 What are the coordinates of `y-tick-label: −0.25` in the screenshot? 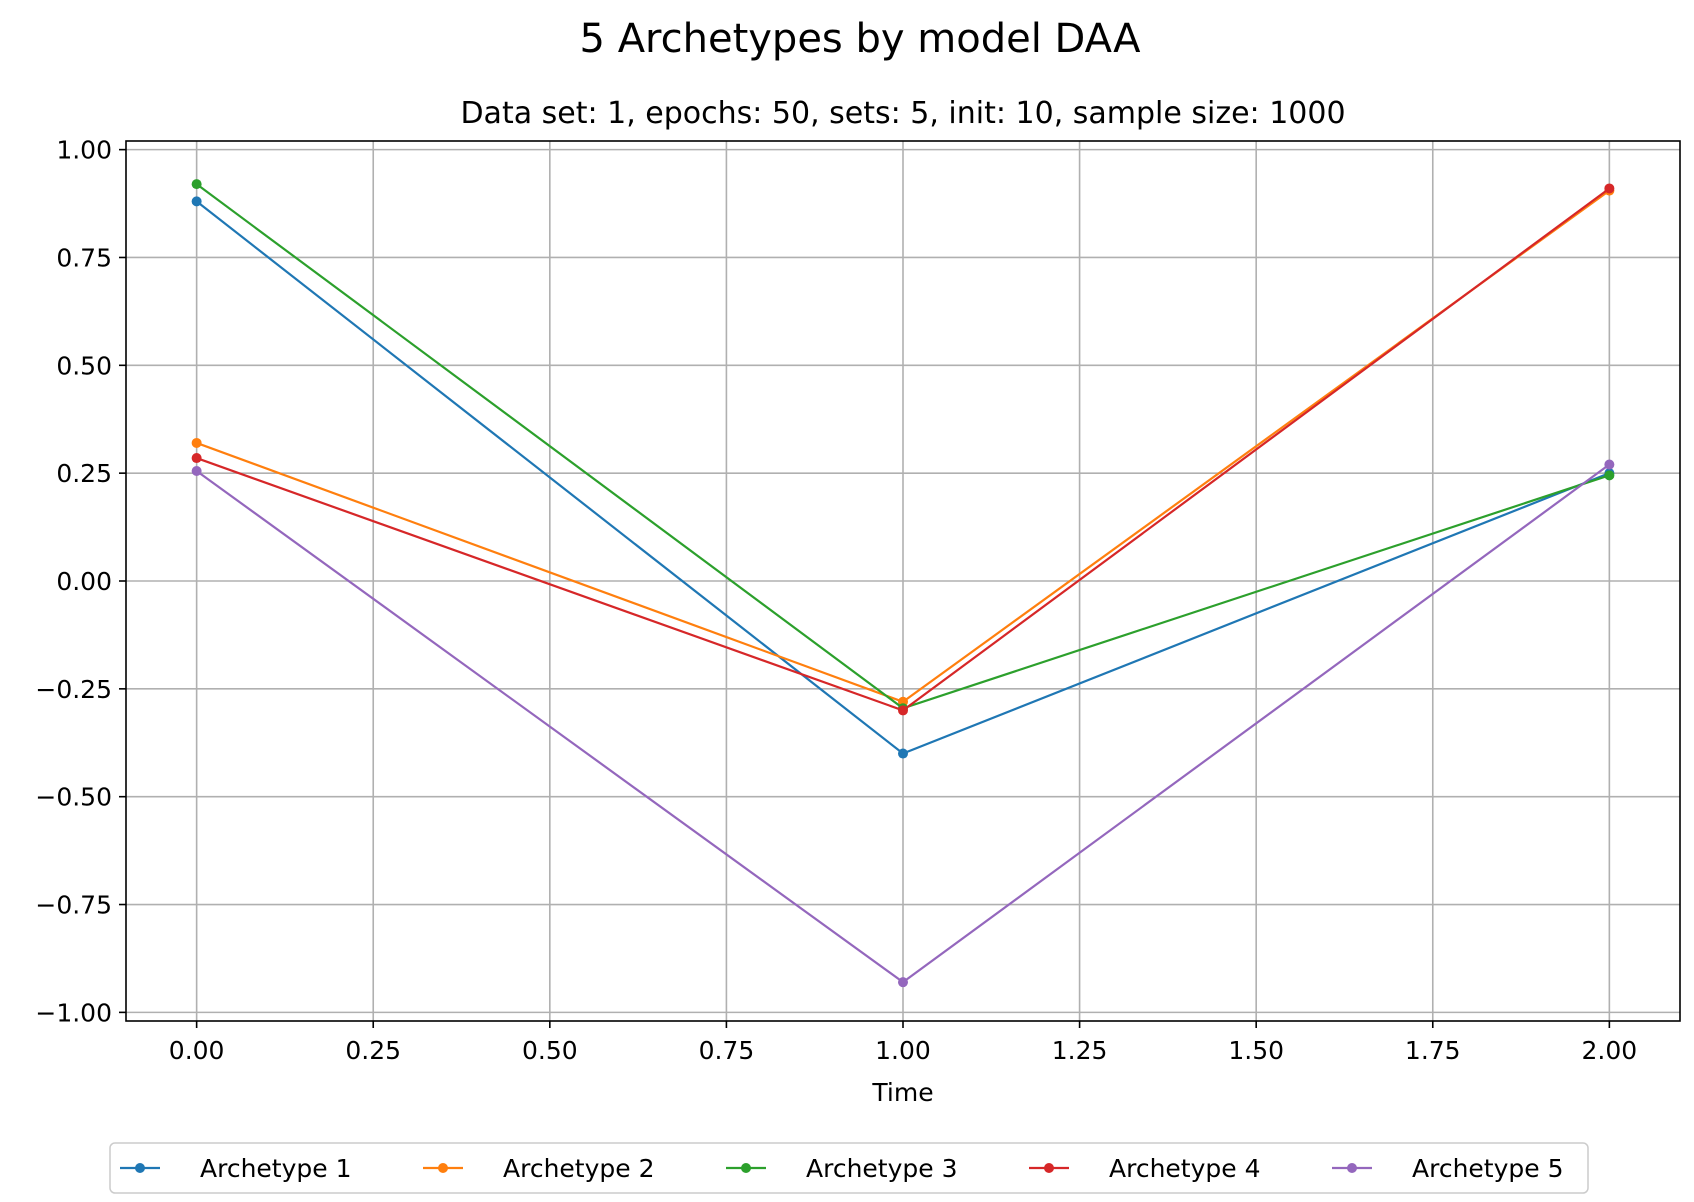 It's located at (73, 689).